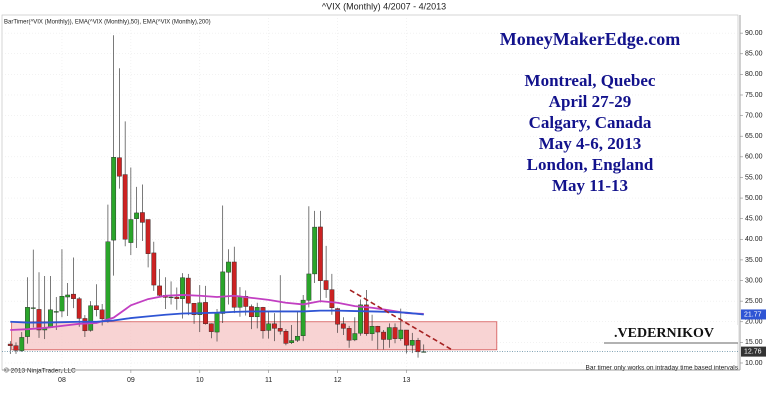 The width and height of the screenshot is (768, 401). What do you see at coordinates (338, 380) in the screenshot?
I see `x-tick-label: 12` at bounding box center [338, 380].